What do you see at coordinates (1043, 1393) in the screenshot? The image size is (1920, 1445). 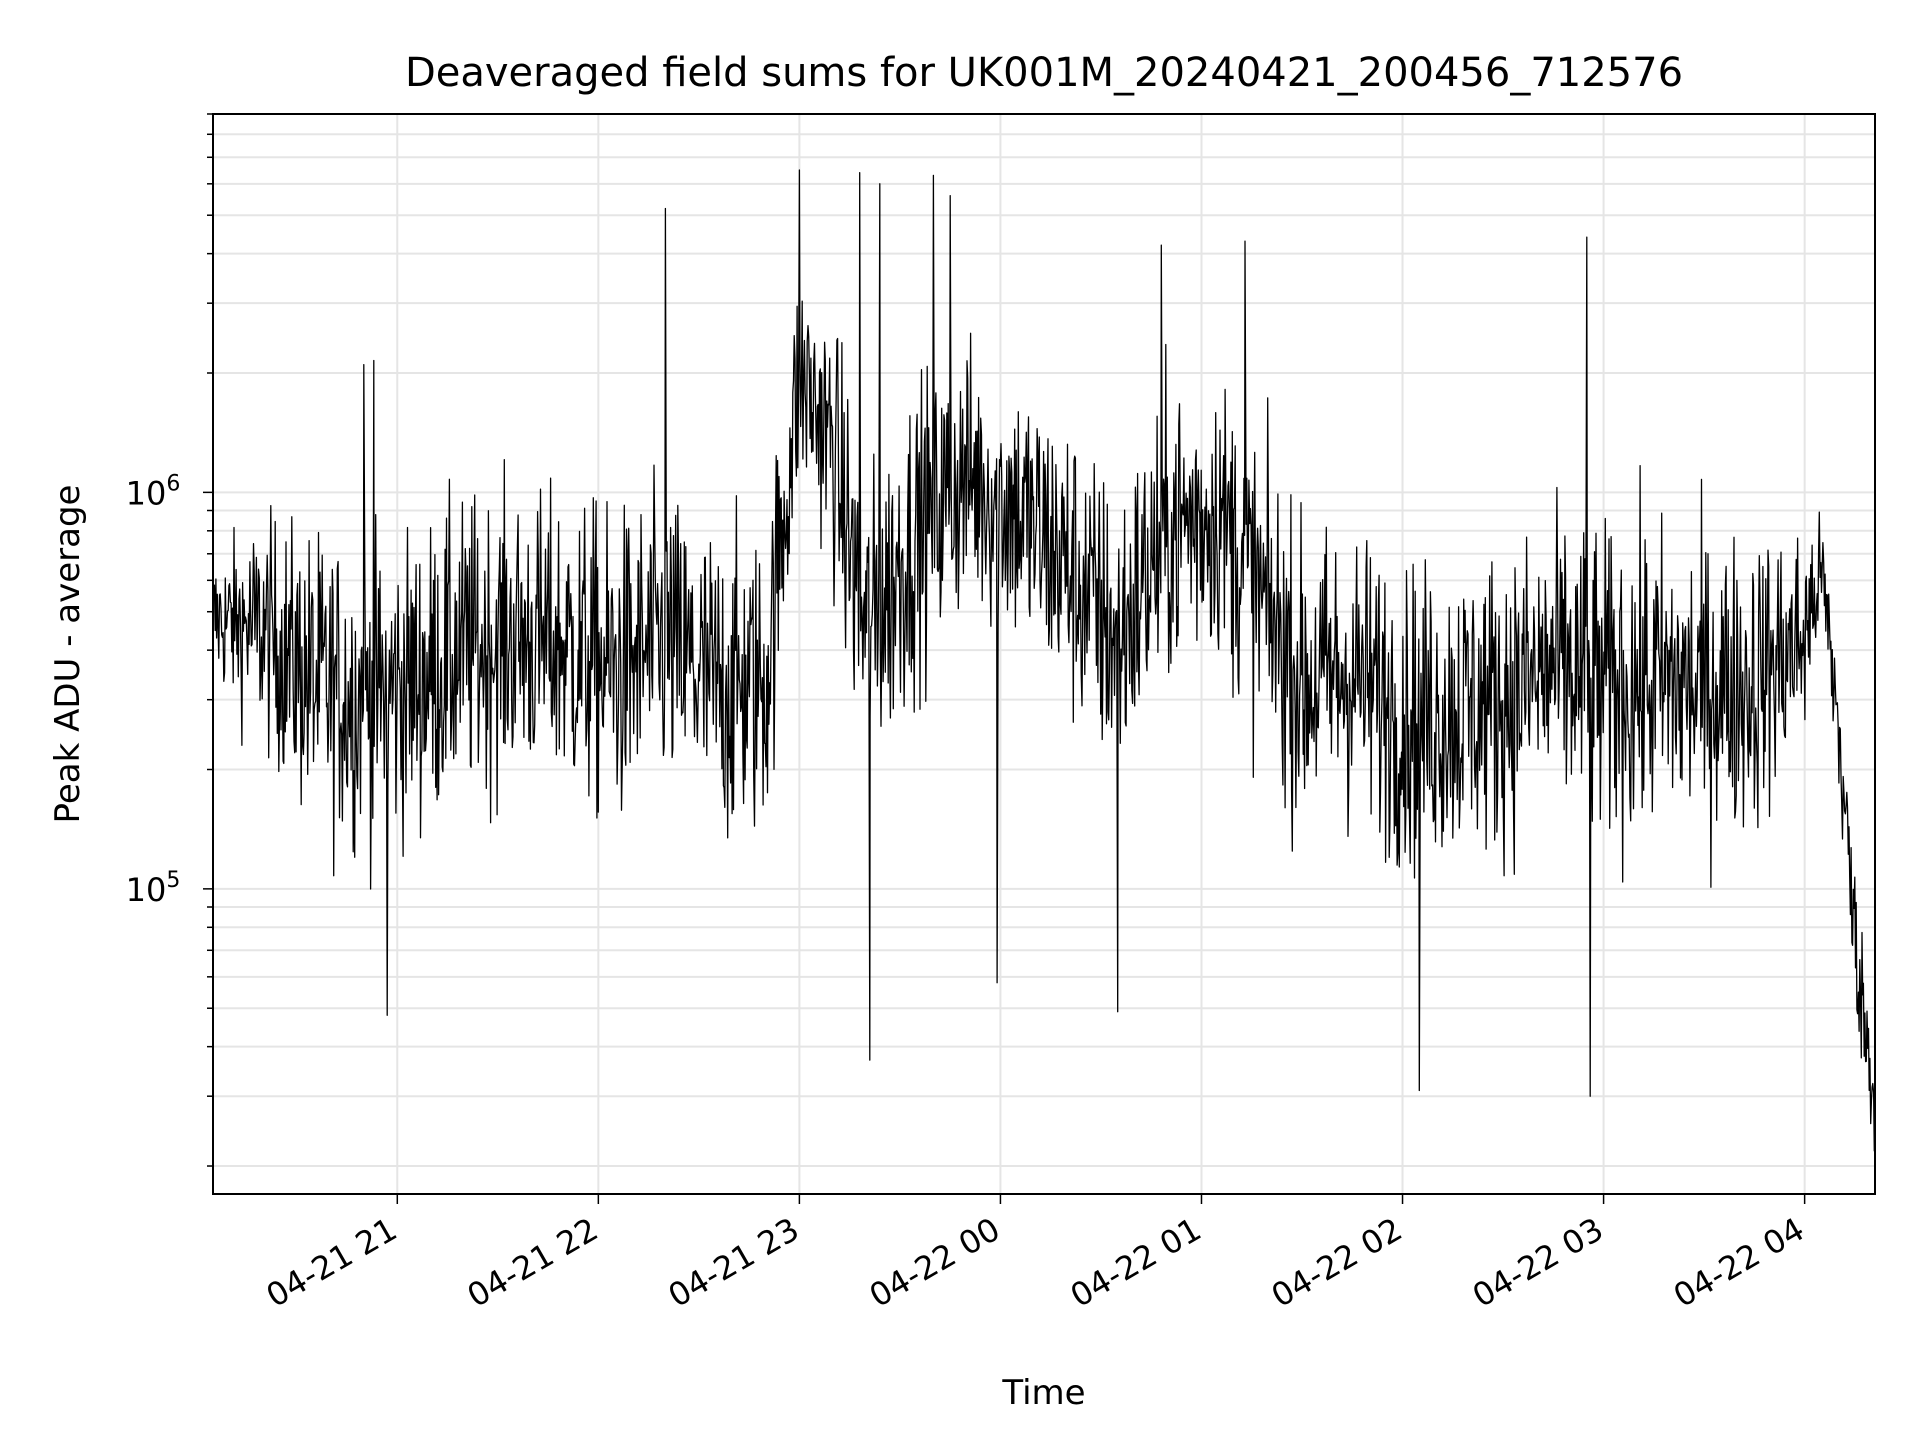 I see `x-axis-label: Time` at bounding box center [1043, 1393].